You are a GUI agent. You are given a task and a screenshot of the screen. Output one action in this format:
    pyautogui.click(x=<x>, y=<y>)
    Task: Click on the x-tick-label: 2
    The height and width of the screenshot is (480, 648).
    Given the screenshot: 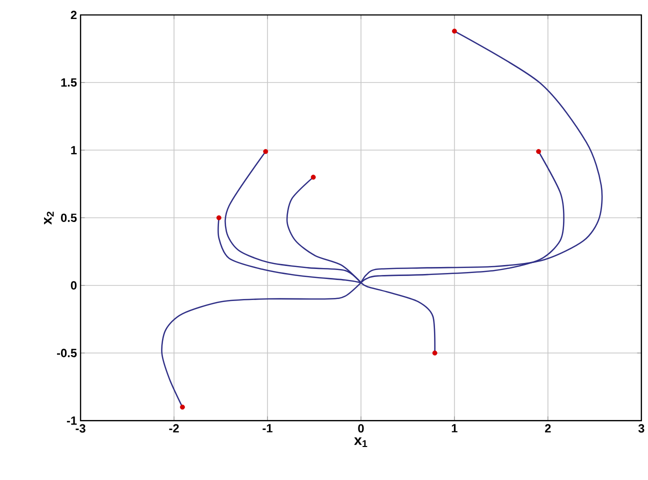 What is the action you would take?
    pyautogui.click(x=548, y=428)
    